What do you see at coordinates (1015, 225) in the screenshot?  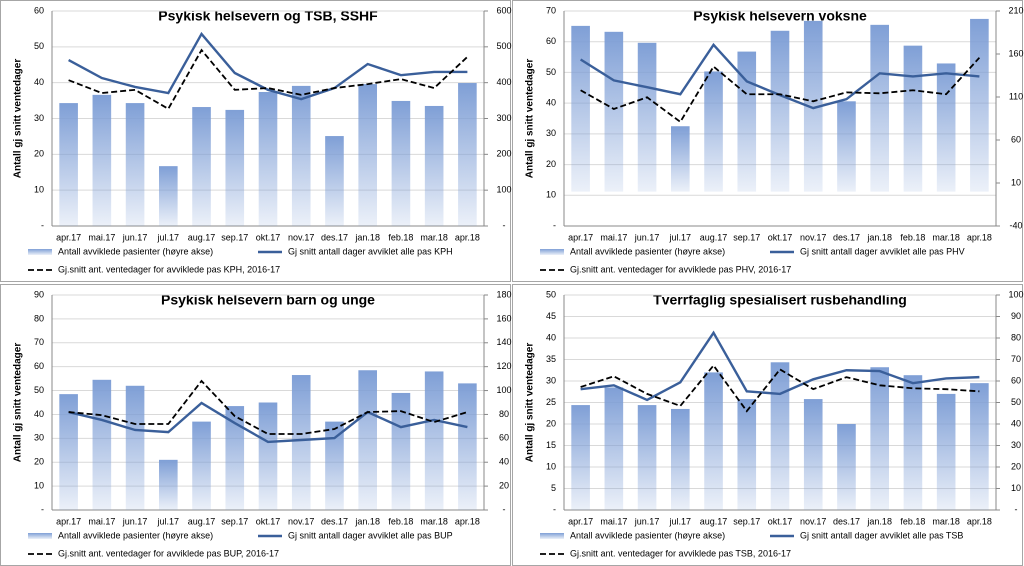 I see `y2-tick-label: -40` at bounding box center [1015, 225].